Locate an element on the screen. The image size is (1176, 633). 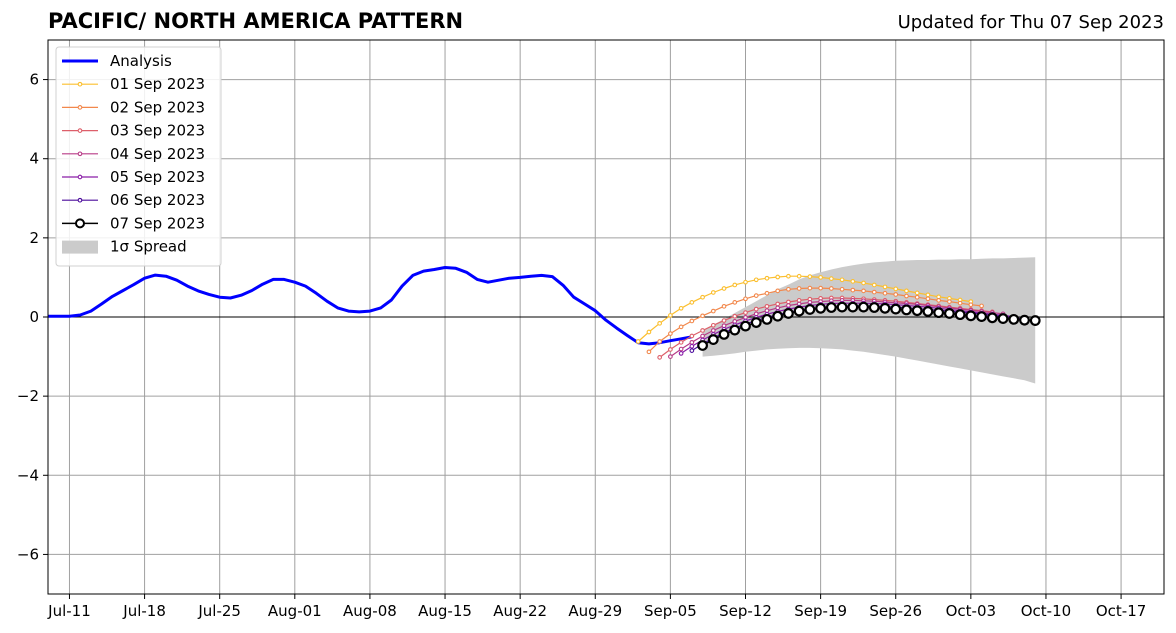
x-tick-label: Aug-15 is located at coordinates (445, 611).